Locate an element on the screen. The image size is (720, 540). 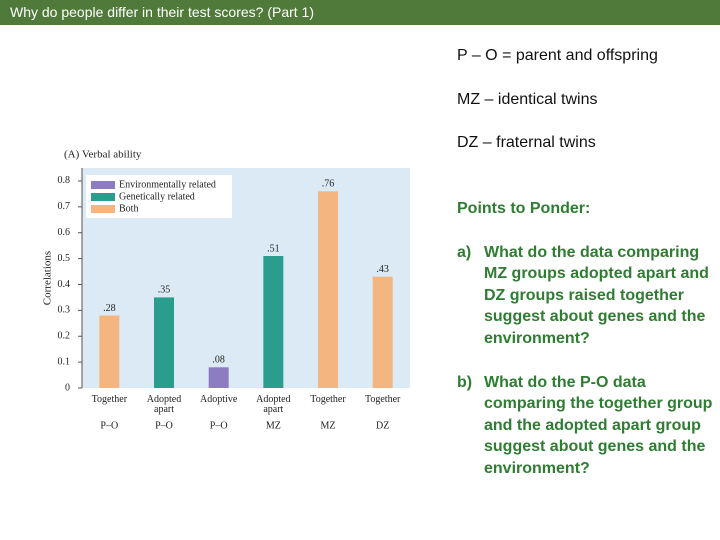
y-axis-label: Correlations is located at coordinates (48, 278).